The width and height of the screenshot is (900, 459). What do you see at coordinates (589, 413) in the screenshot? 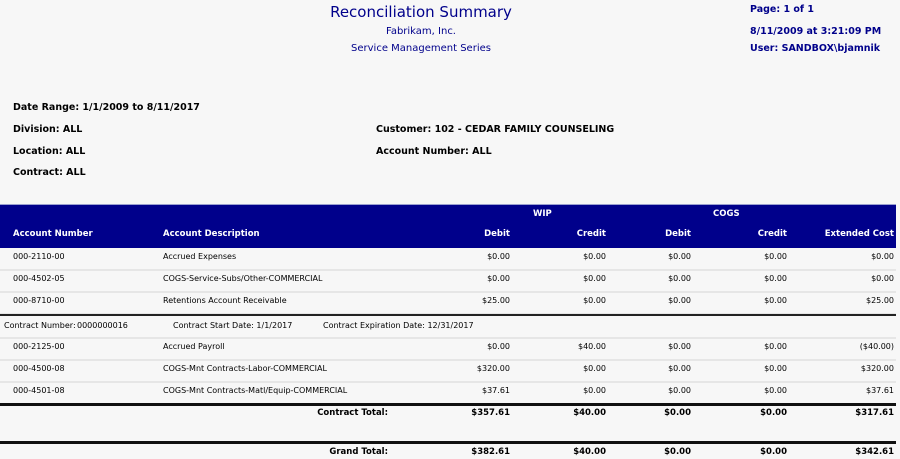
I see `contract-total-wip-credit: $40.00` at bounding box center [589, 413].